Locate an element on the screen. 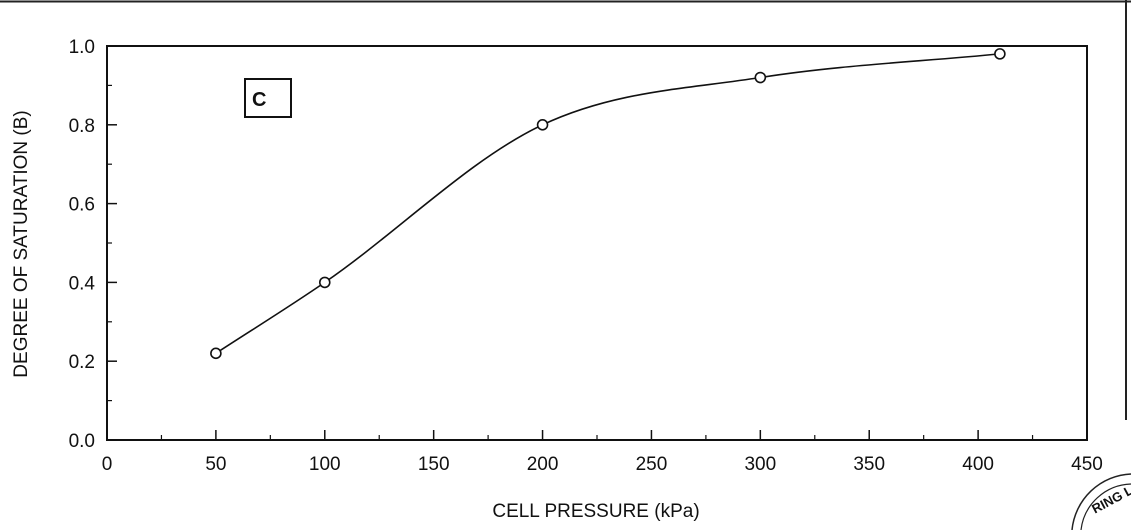 This screenshot has height=530, width=1131. x-tick-label: 0 is located at coordinates (107, 464).